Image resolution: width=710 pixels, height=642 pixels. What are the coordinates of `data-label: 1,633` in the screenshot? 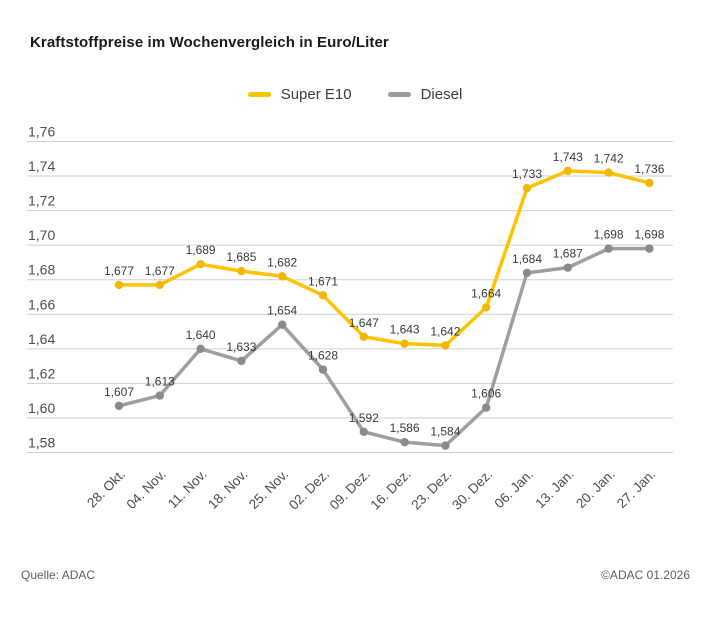 It's located at (241, 347).